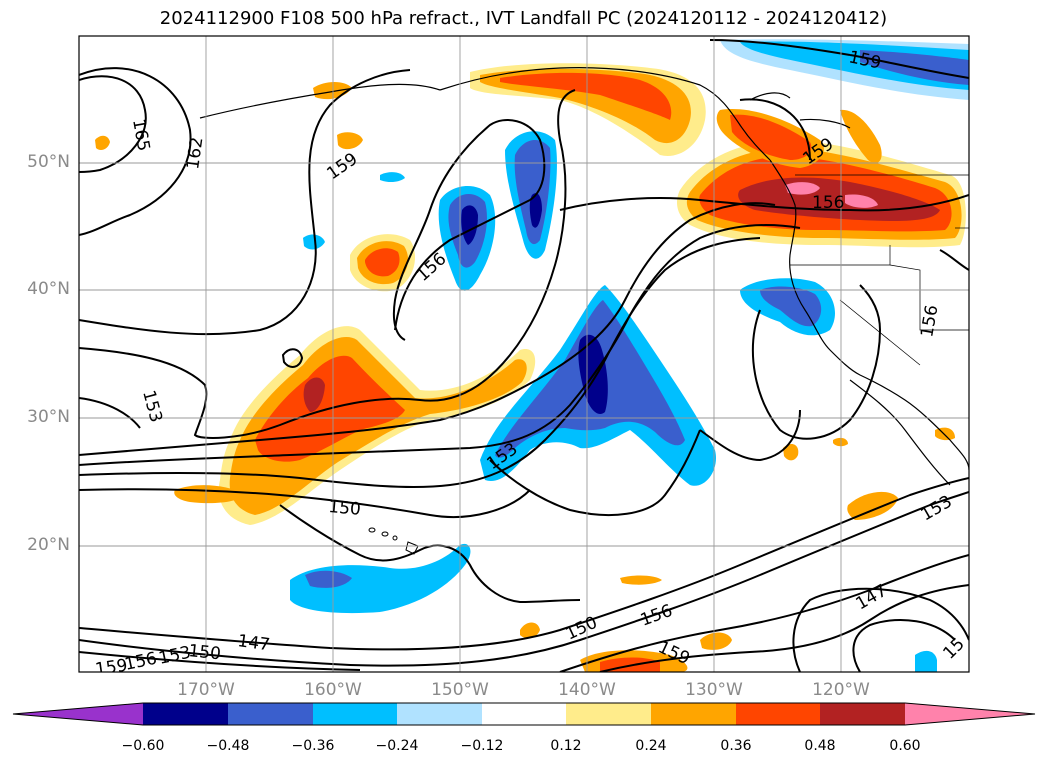 The width and height of the screenshot is (1047, 765). What do you see at coordinates (48, 545) in the screenshot?
I see `lat-label: 20°N` at bounding box center [48, 545].